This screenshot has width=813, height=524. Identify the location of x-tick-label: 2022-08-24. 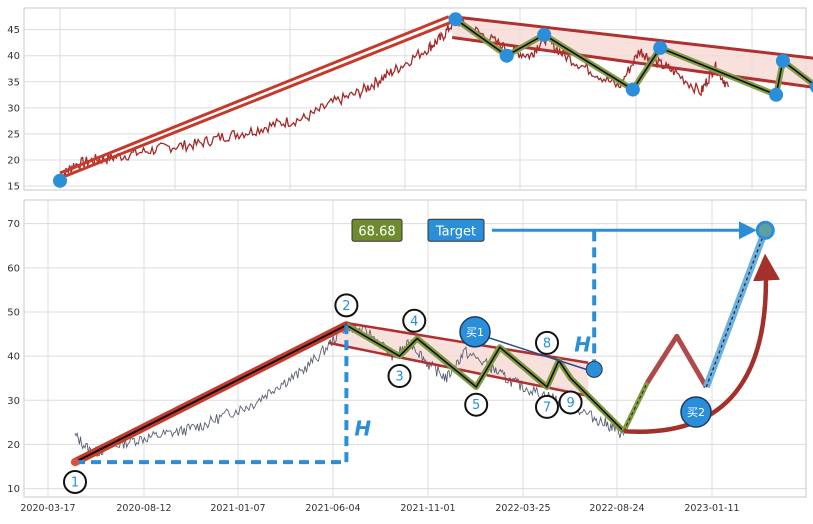
(616, 508).